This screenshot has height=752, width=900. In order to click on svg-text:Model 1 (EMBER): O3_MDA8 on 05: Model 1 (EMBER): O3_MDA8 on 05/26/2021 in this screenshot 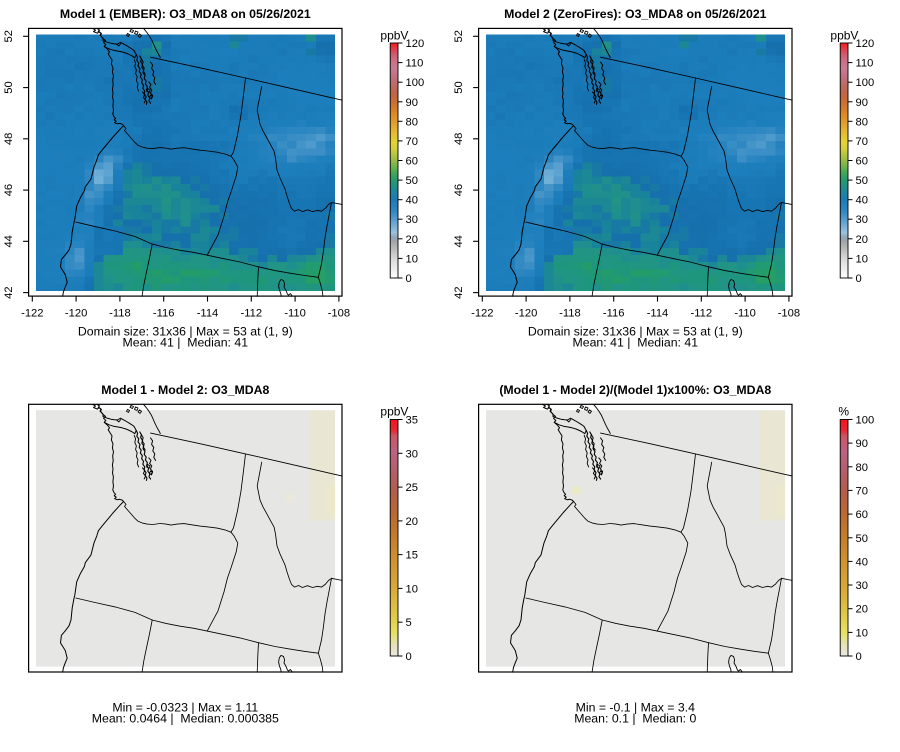, I will do `click(185, 14)`.